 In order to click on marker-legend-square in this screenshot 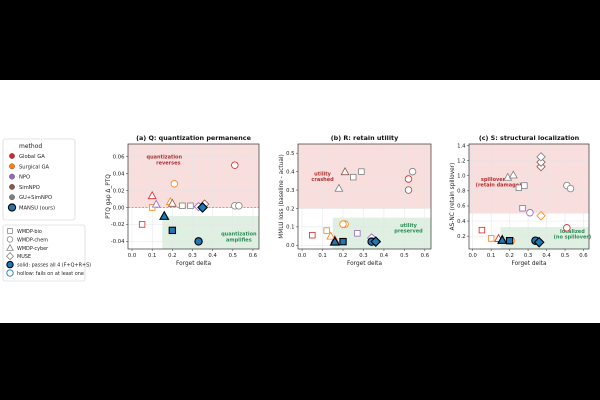, I will do `click(10, 231)`.